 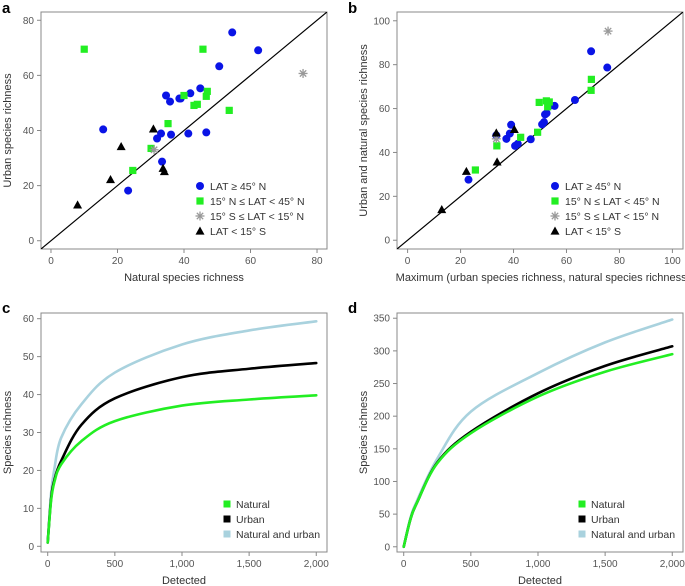 What do you see at coordinates (6, 8) in the screenshot?
I see `panel-label: a` at bounding box center [6, 8].